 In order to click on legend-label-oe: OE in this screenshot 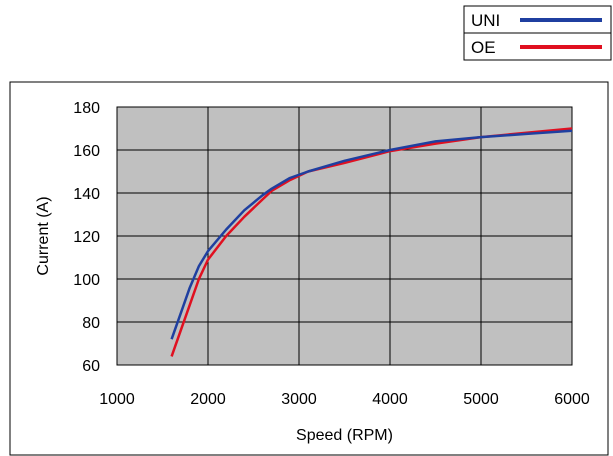, I will do `click(483, 47)`.